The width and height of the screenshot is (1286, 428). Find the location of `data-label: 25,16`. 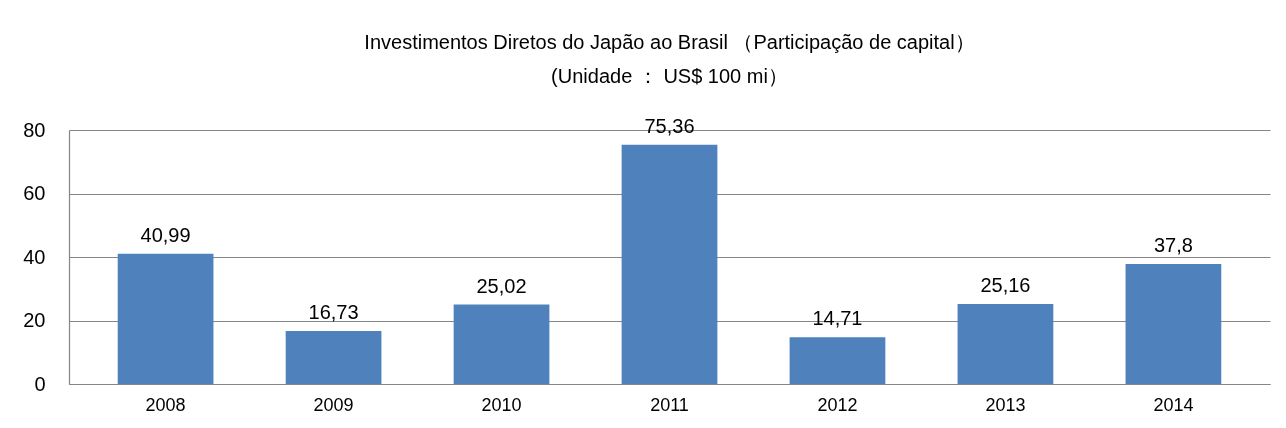

data-label: 25,16 is located at coordinates (1005, 285).